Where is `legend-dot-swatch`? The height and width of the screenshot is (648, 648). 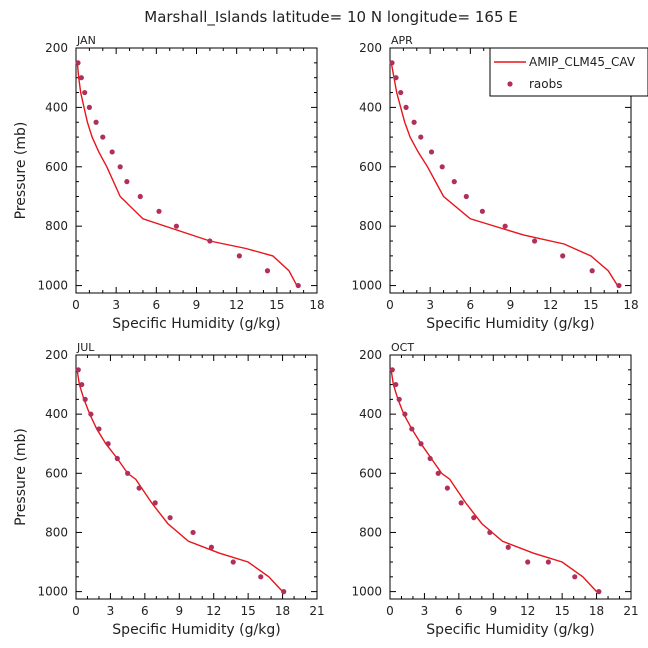
legend-dot-swatch is located at coordinates (510, 84).